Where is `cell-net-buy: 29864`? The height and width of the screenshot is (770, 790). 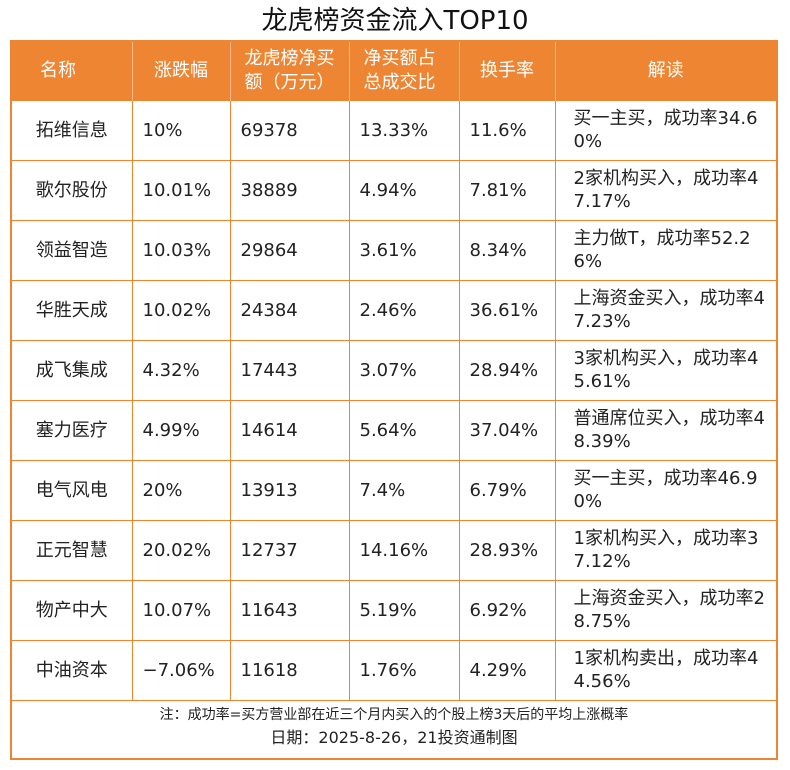
cell-net-buy: 29864 is located at coordinates (289, 250).